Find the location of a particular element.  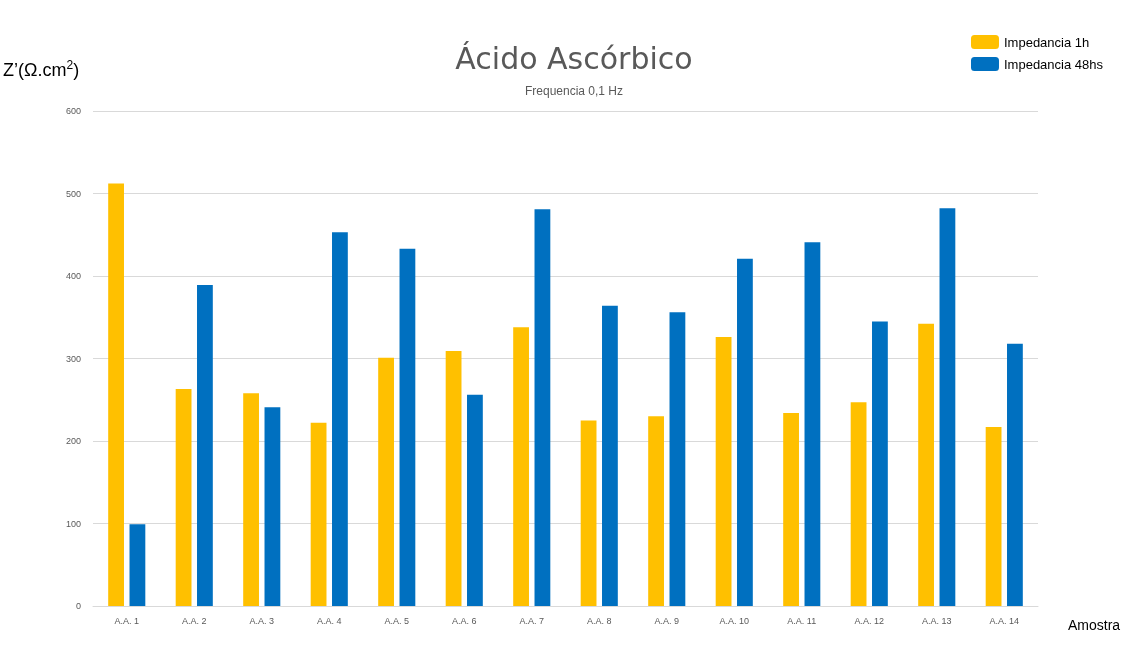

x-tick-label: A.A. 1 is located at coordinates (127, 620).